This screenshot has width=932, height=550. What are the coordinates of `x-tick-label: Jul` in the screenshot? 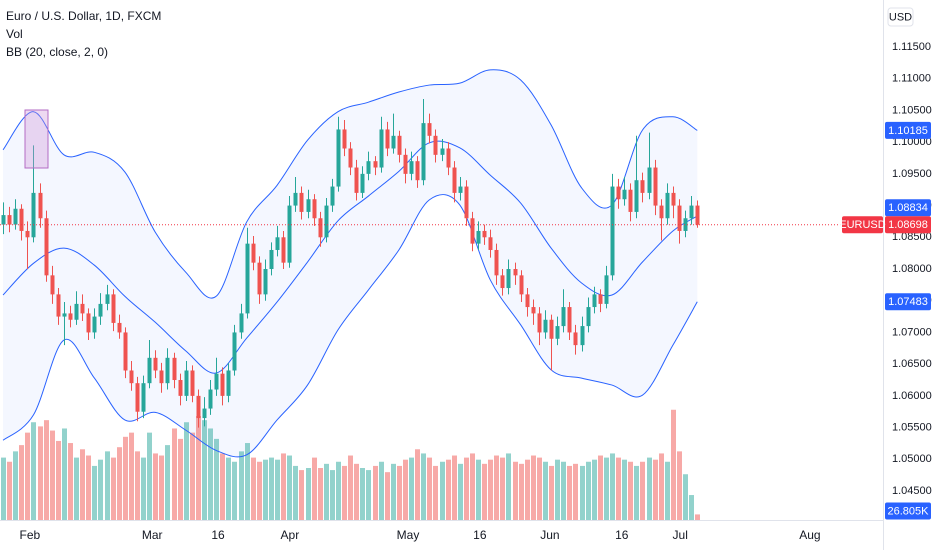 It's located at (680, 535).